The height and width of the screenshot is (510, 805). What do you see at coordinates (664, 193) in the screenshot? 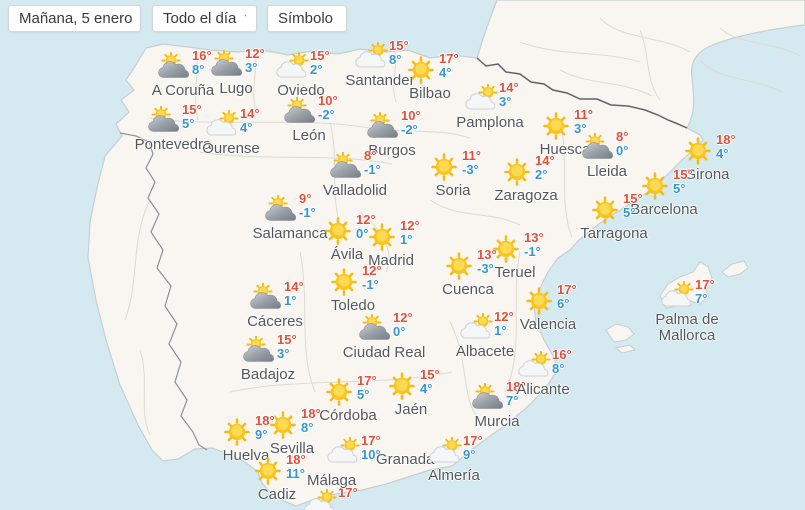
I see `weather-station: 15° 5° Barcelona` at bounding box center [664, 193].